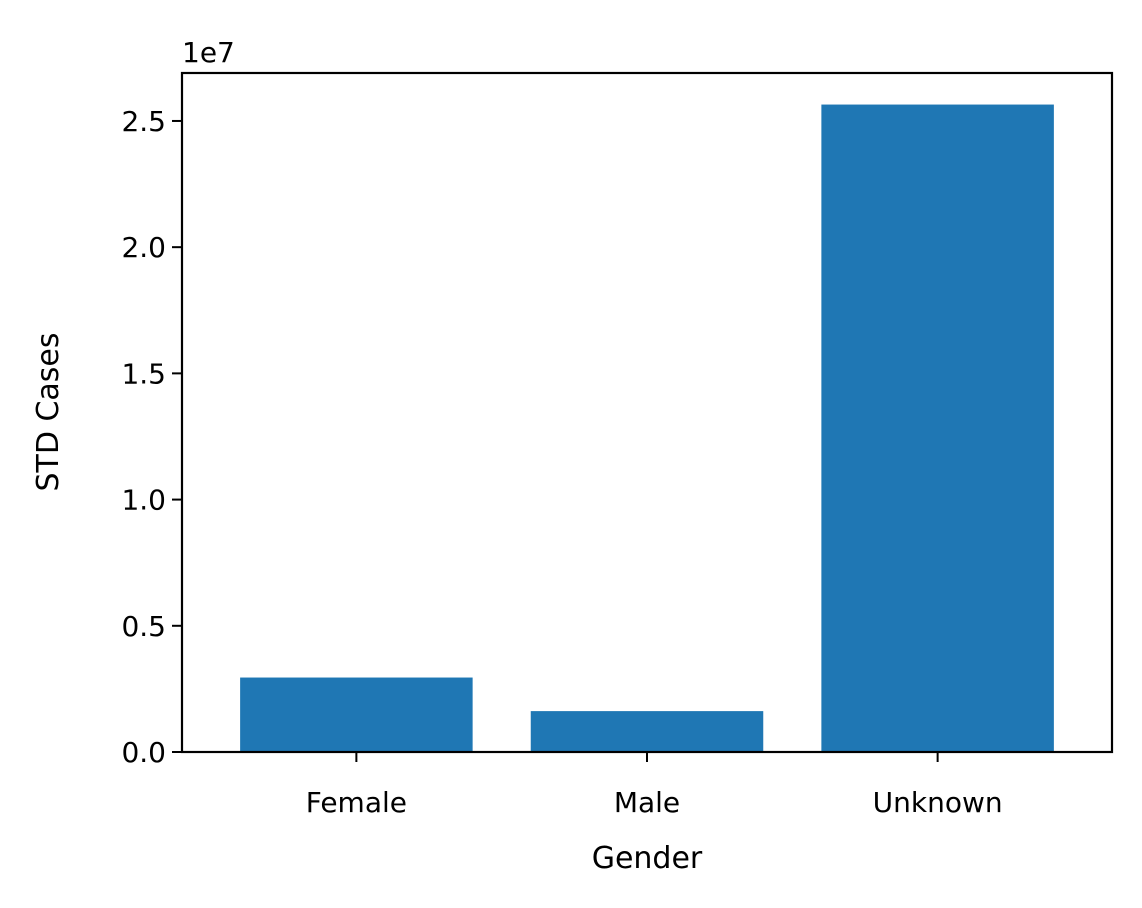  I want to click on bar-unknown, so click(937, 428).